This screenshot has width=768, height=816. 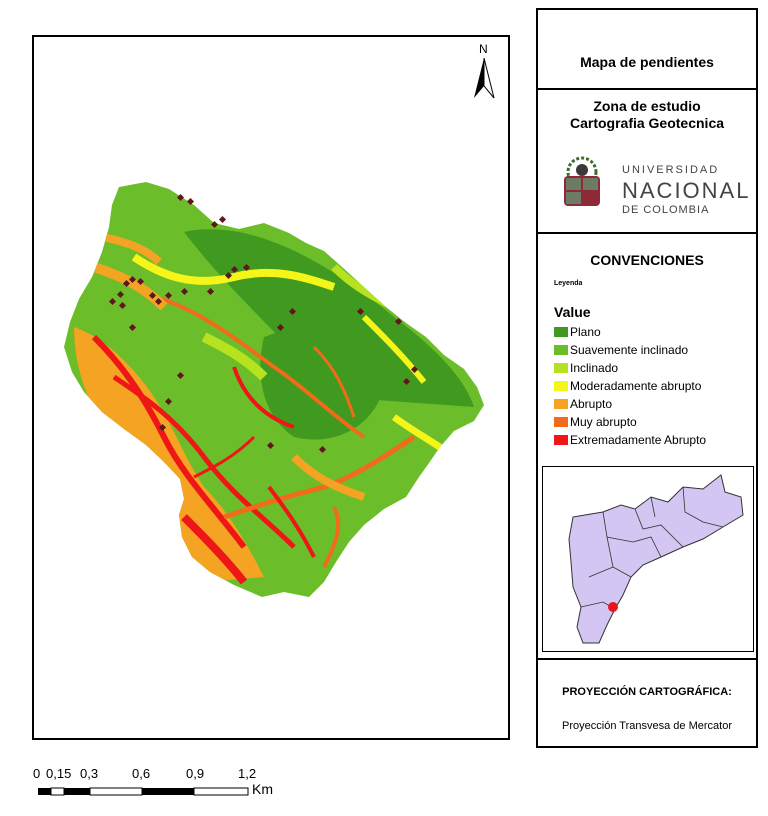 I want to click on zone-line-2: Cartografia Geotecnica, so click(x=647, y=123).